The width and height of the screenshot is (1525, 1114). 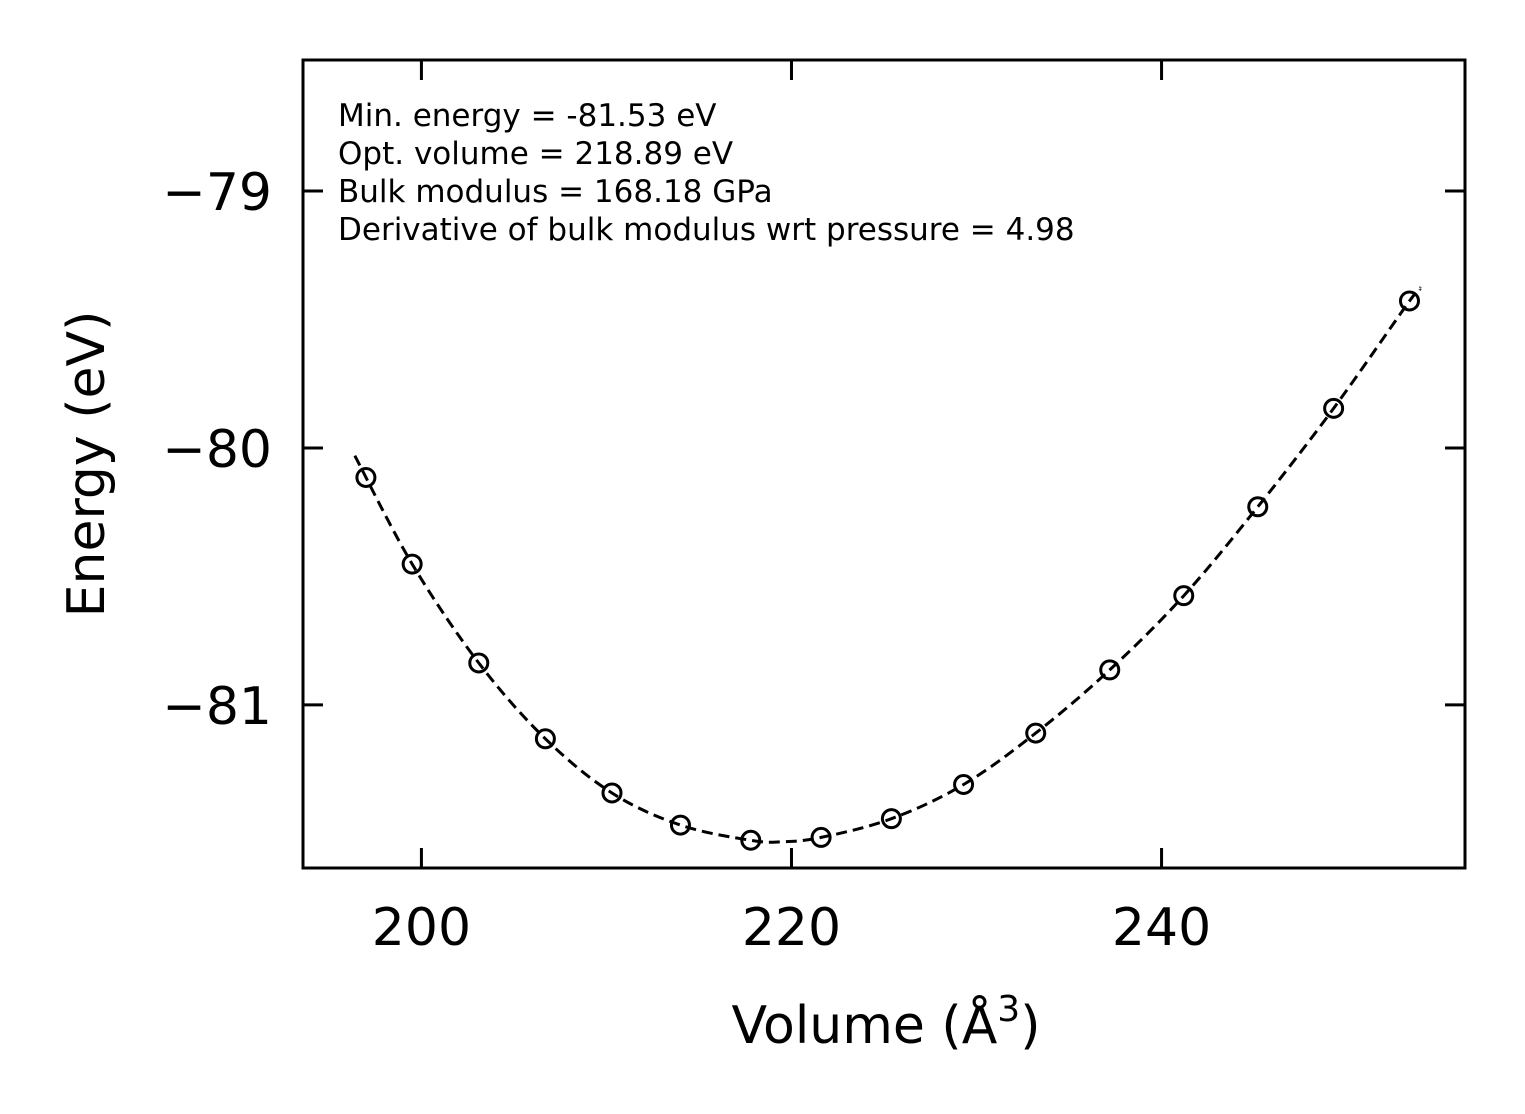 I want to click on x-tick-label: 200, so click(x=421, y=928).